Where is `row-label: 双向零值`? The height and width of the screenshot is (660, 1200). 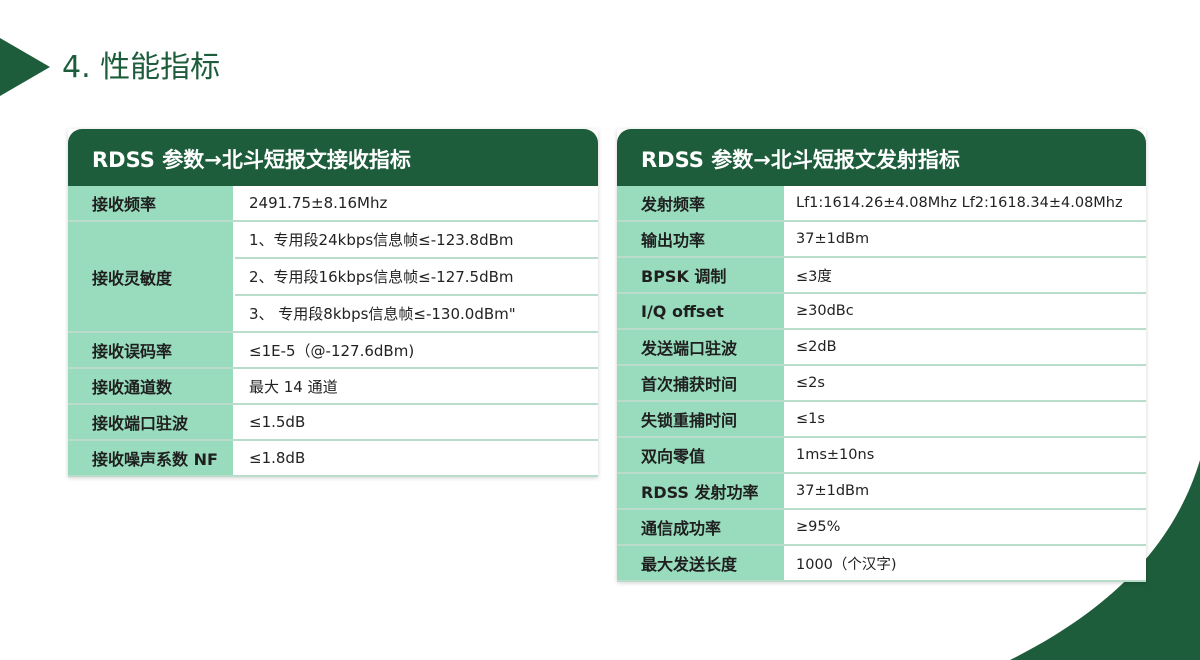
row-label: 双向零值 is located at coordinates (701, 455).